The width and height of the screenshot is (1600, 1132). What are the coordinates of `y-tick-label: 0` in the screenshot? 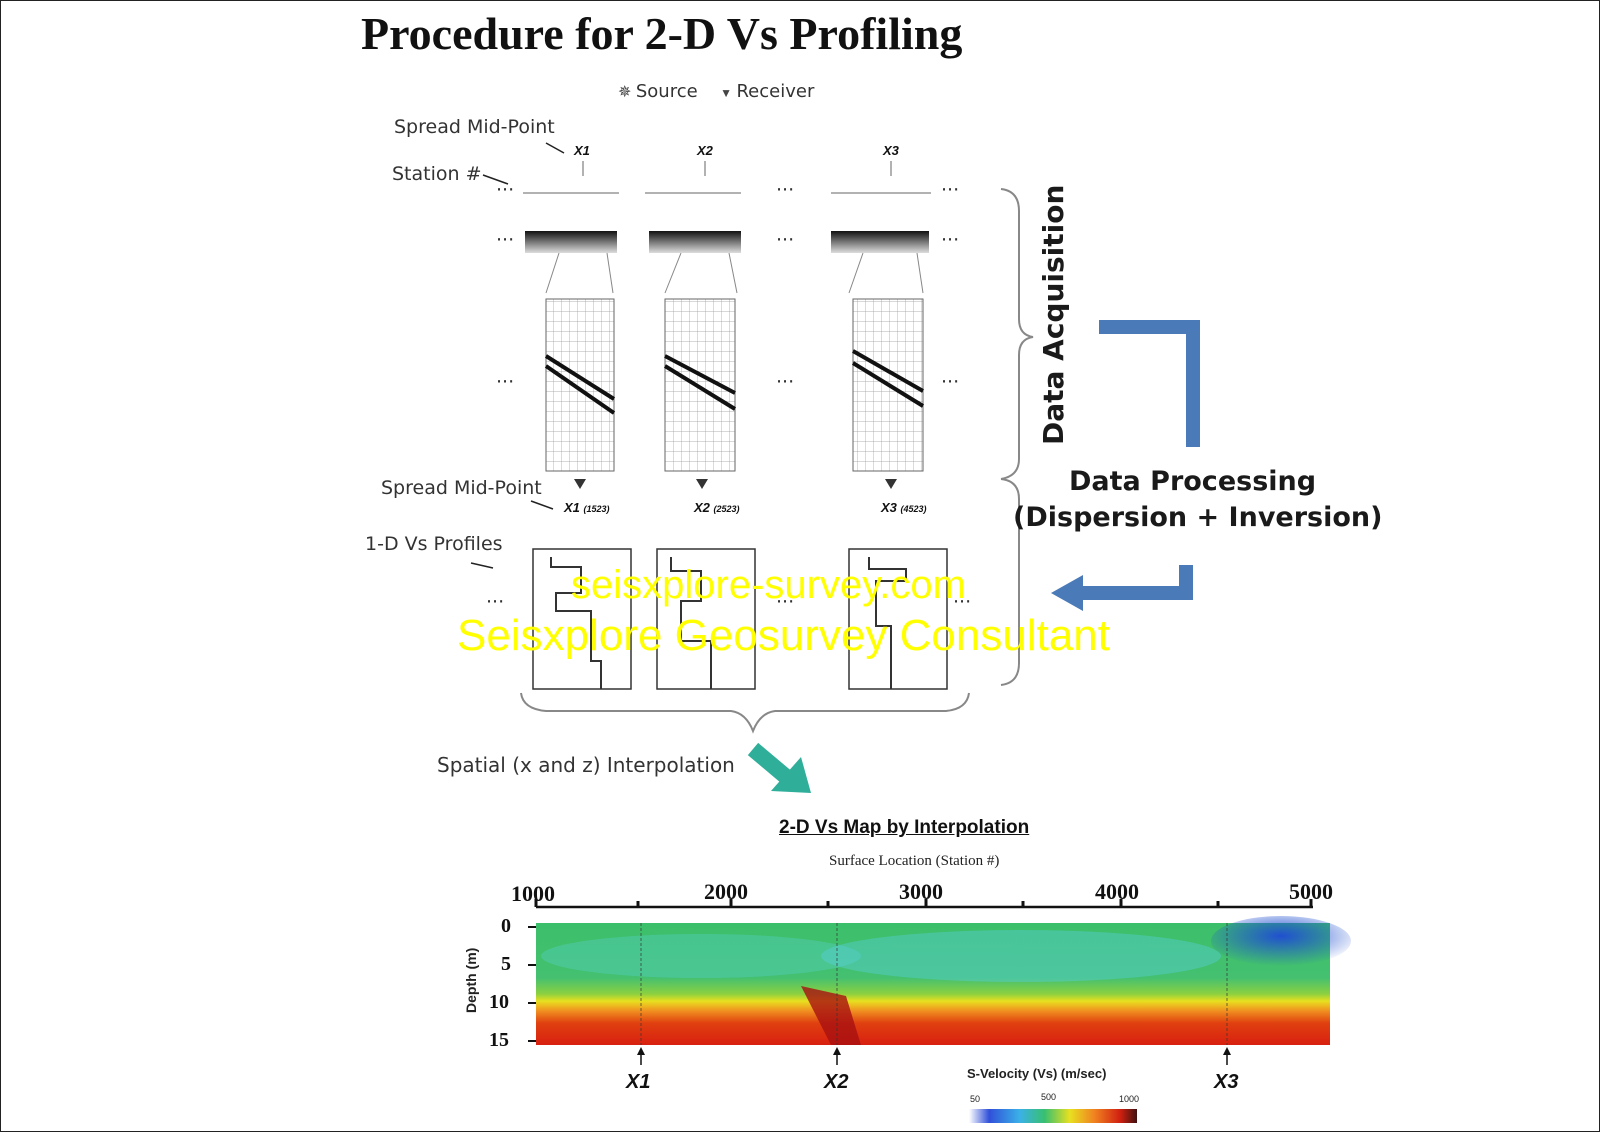 It's located at (506, 926).